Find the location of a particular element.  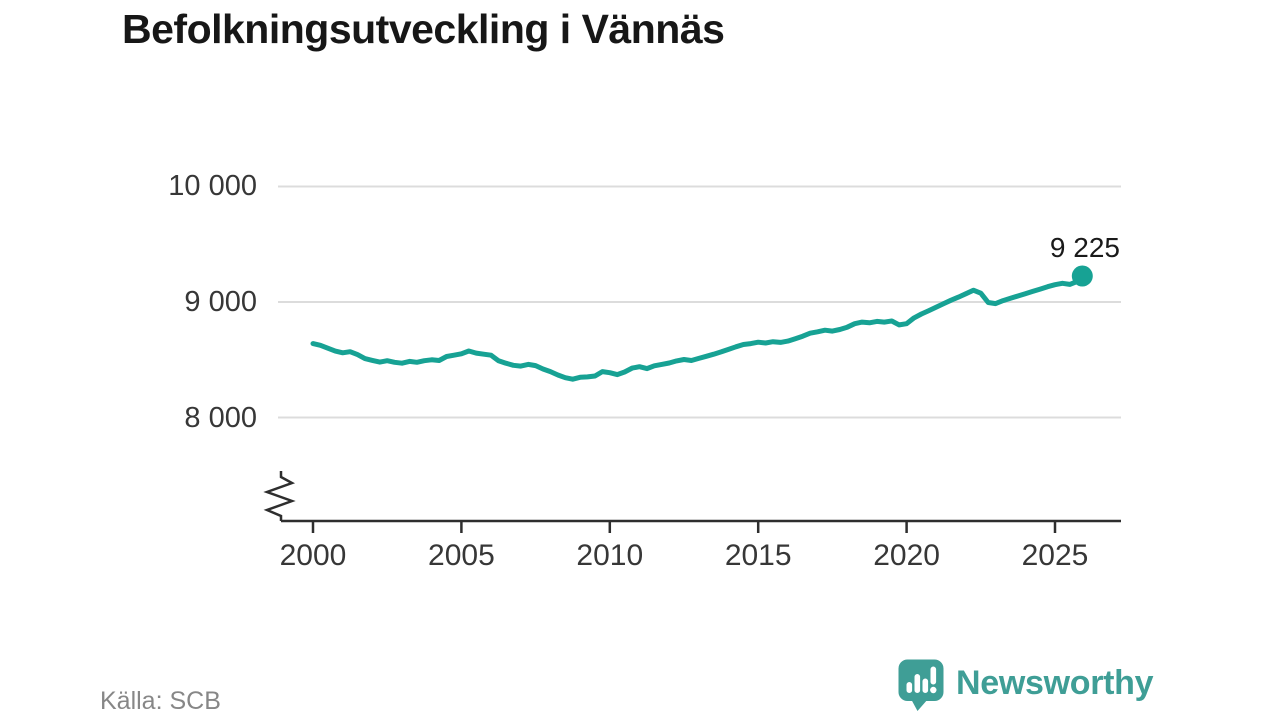

x-tick-label: 2020 is located at coordinates (906, 555).